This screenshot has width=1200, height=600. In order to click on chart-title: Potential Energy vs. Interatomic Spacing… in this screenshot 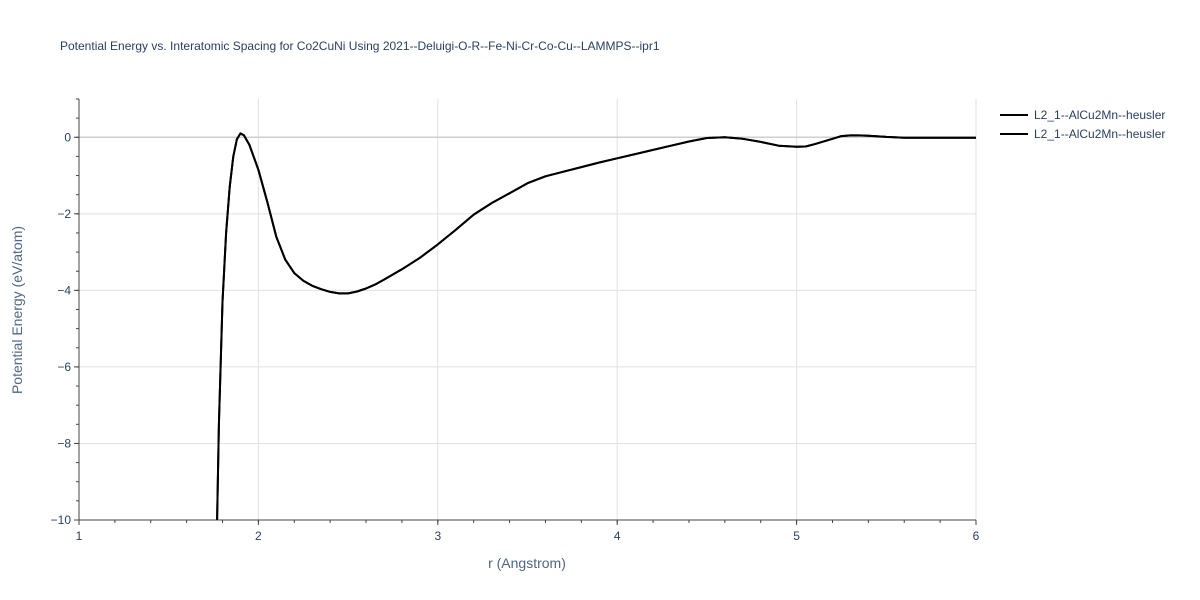, I will do `click(360, 46)`.